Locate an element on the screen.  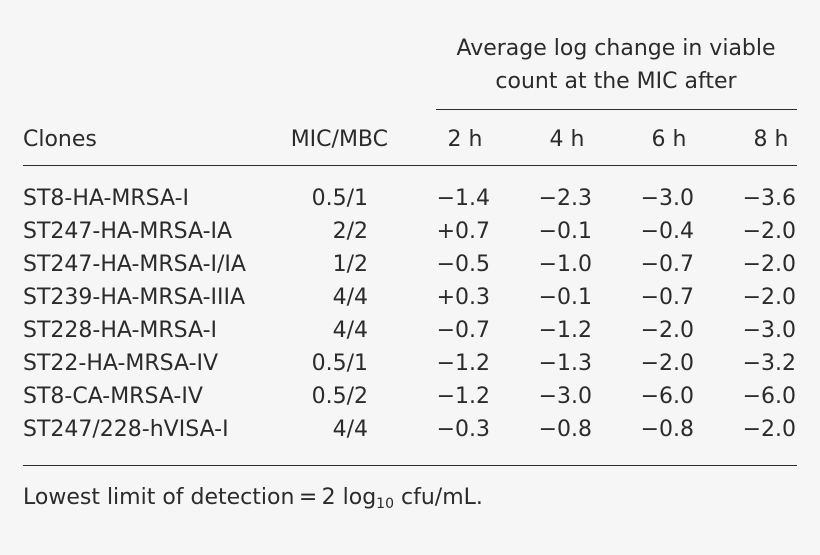
header-rule is located at coordinates (410, 165).